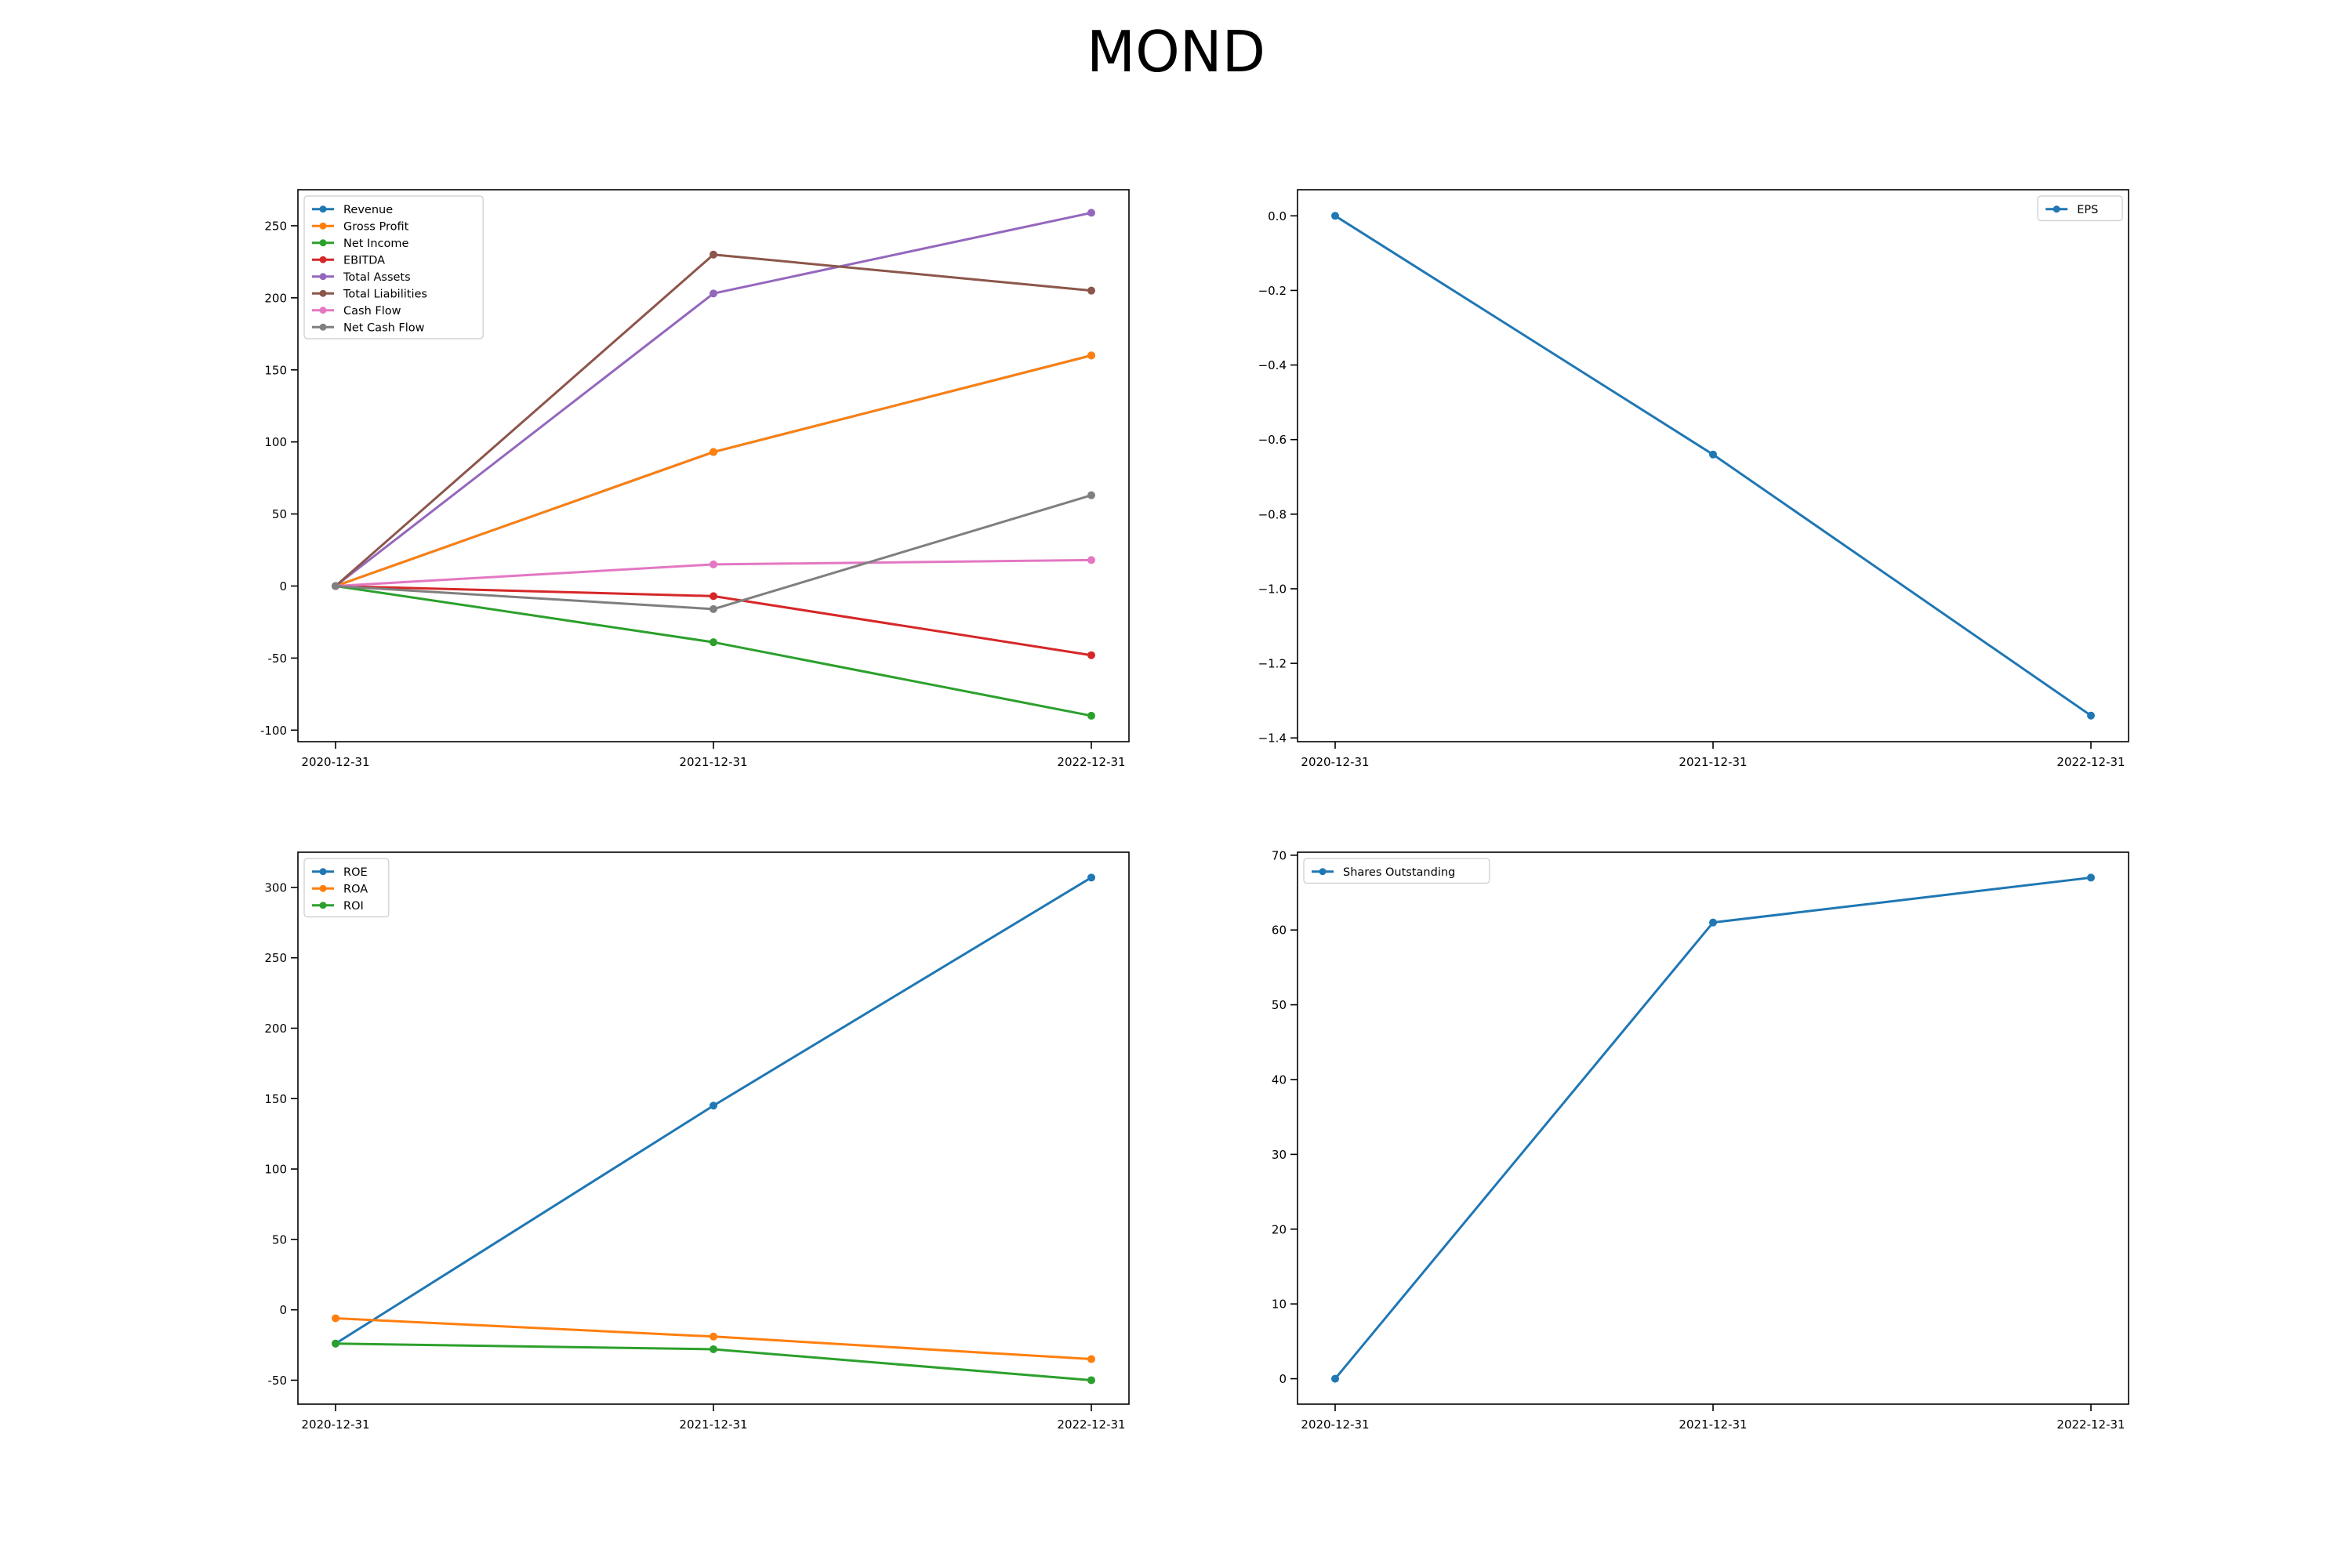 This screenshot has width=2352, height=1568. I want to click on y-tick-label: 60, so click(1279, 931).